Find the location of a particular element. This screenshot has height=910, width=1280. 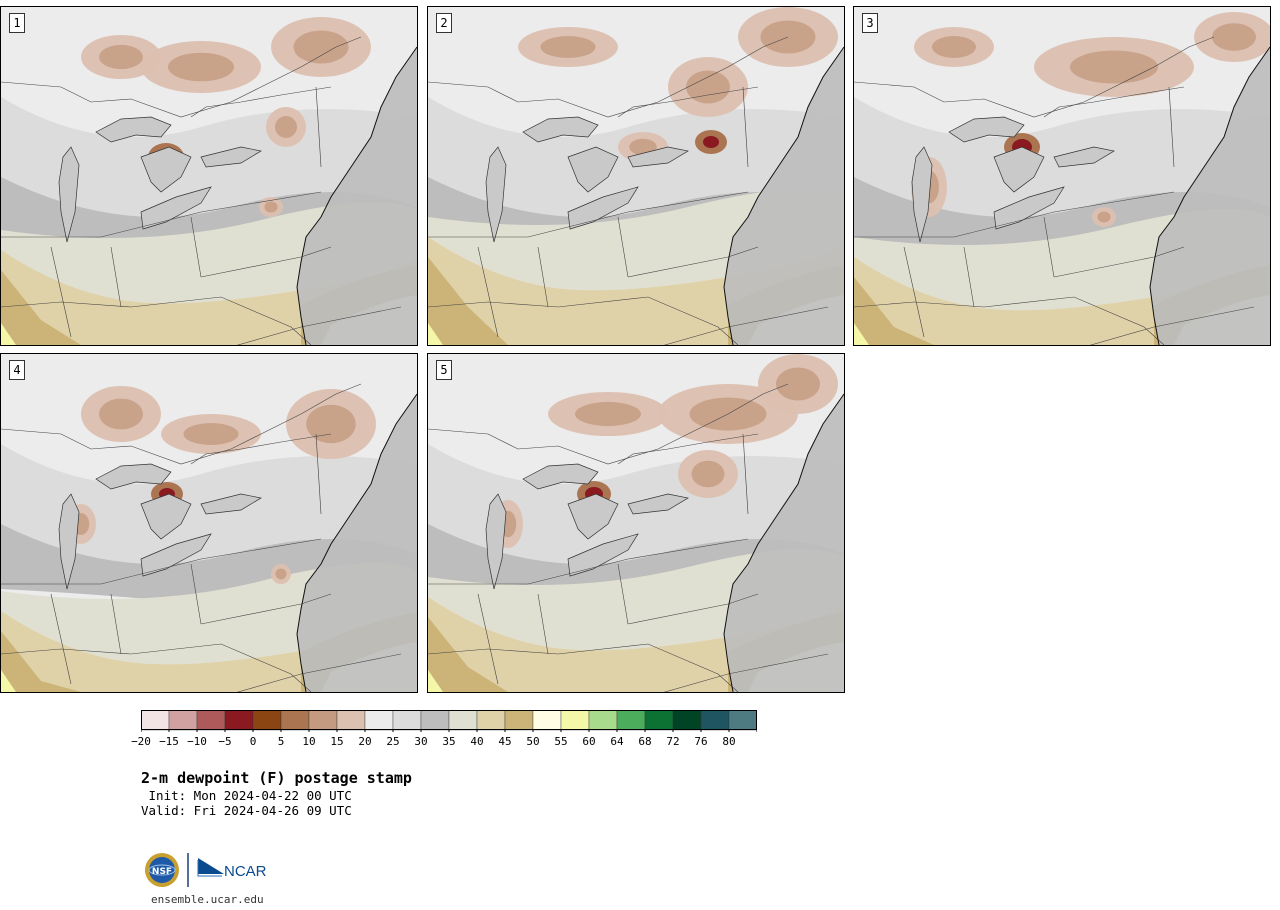

nsf-logo: NSF is located at coordinates (162, 870).